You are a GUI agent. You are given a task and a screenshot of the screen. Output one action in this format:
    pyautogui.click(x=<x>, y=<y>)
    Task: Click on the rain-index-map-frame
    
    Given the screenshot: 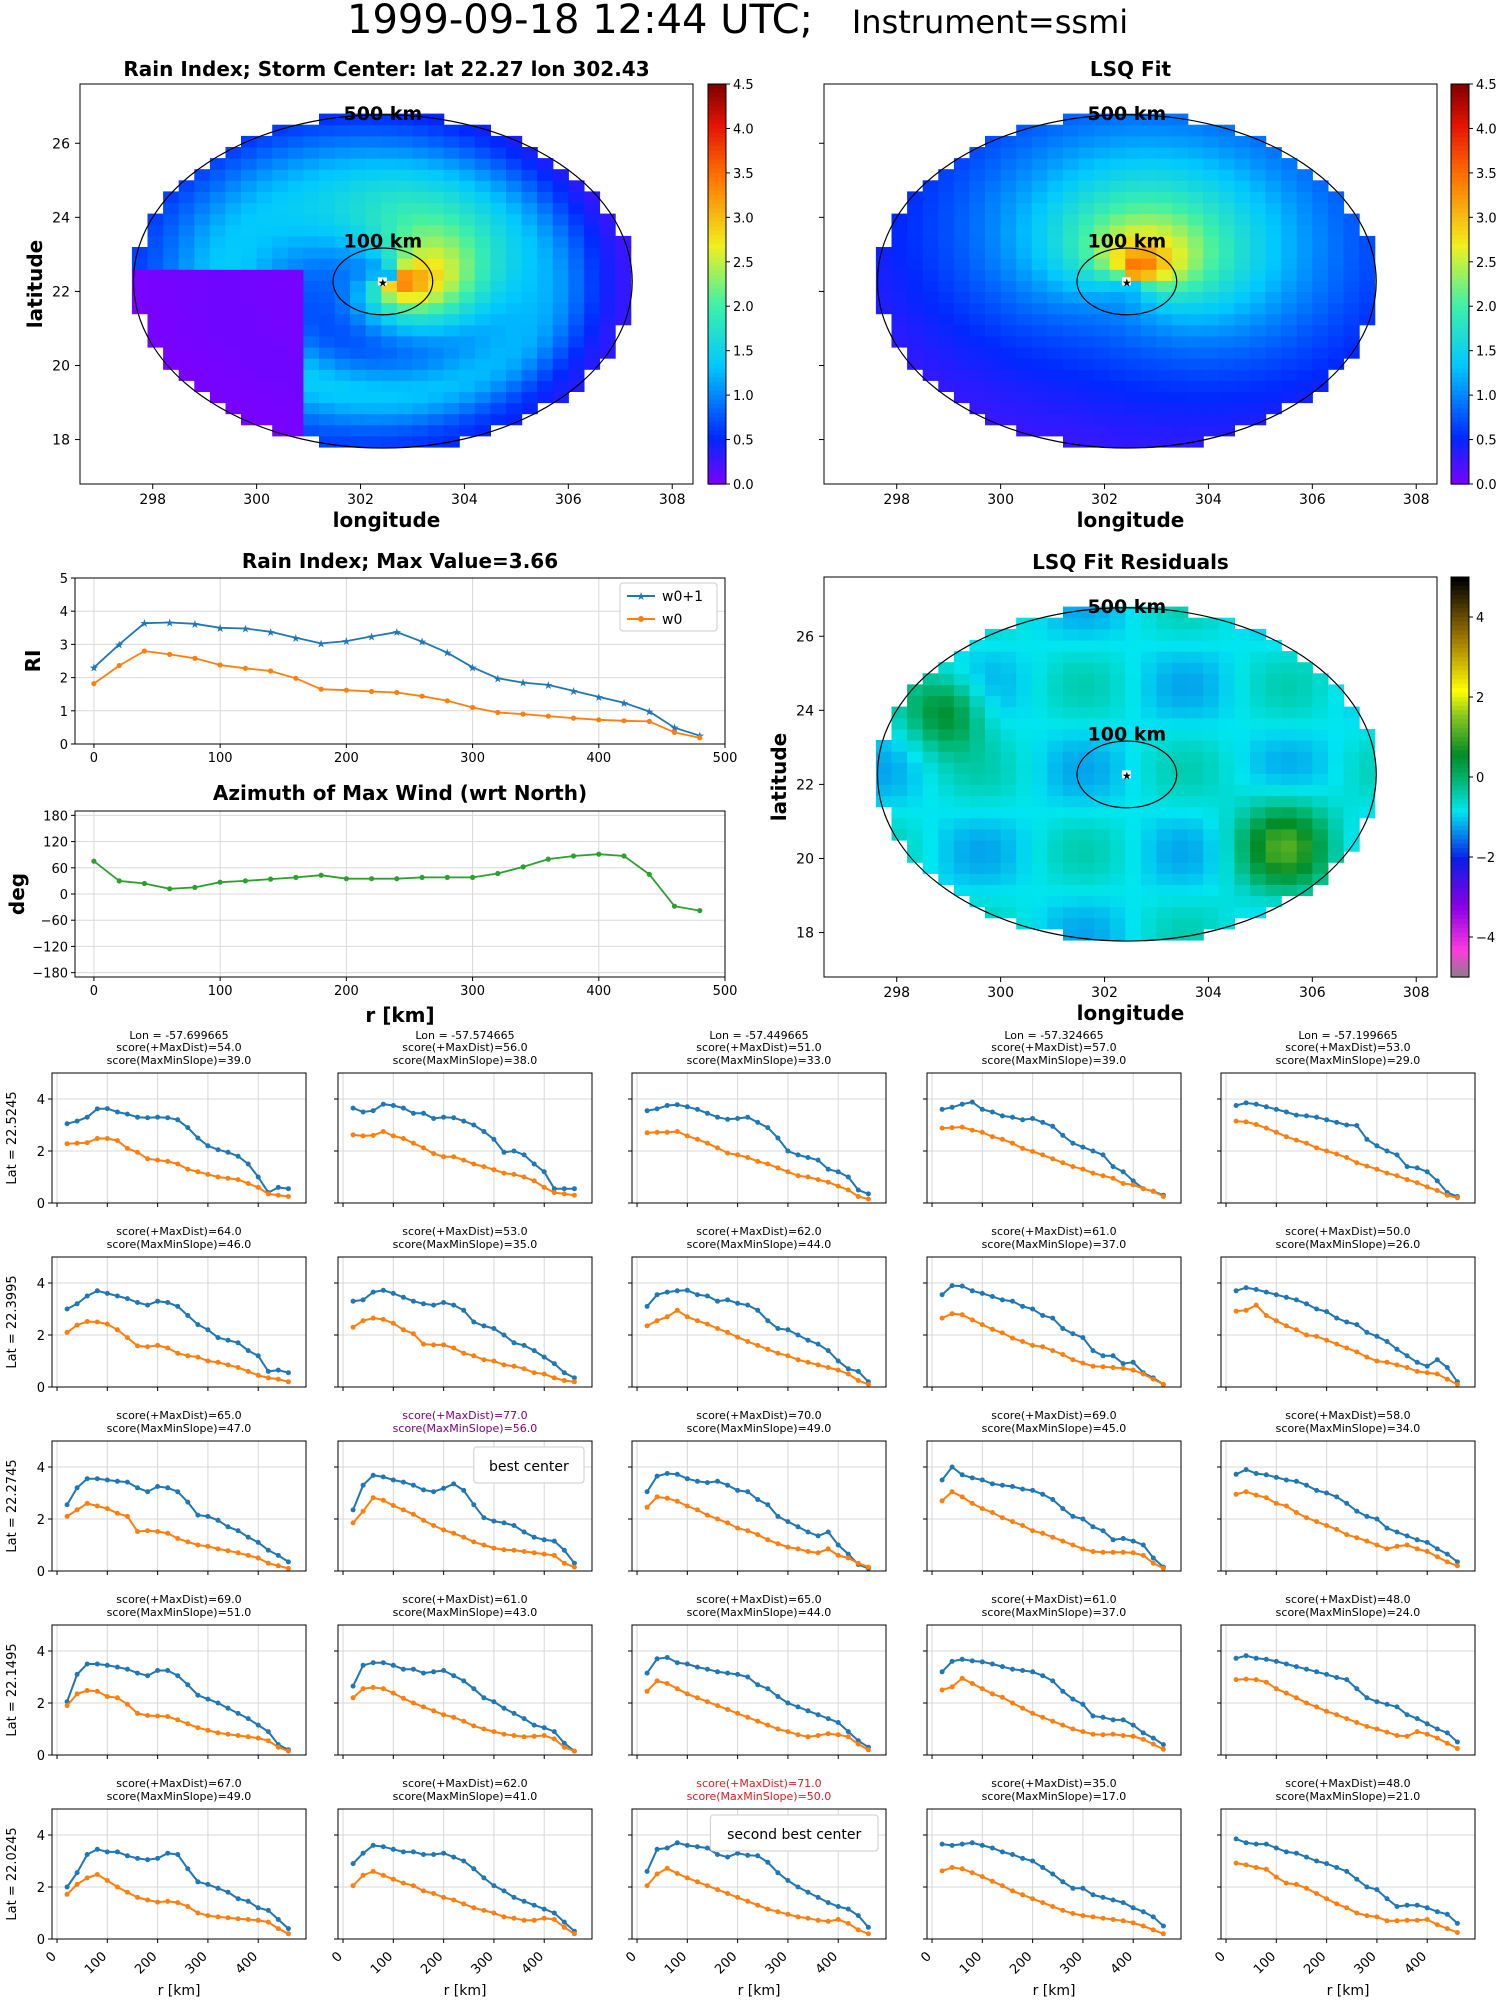 What is the action you would take?
    pyautogui.click(x=386, y=284)
    